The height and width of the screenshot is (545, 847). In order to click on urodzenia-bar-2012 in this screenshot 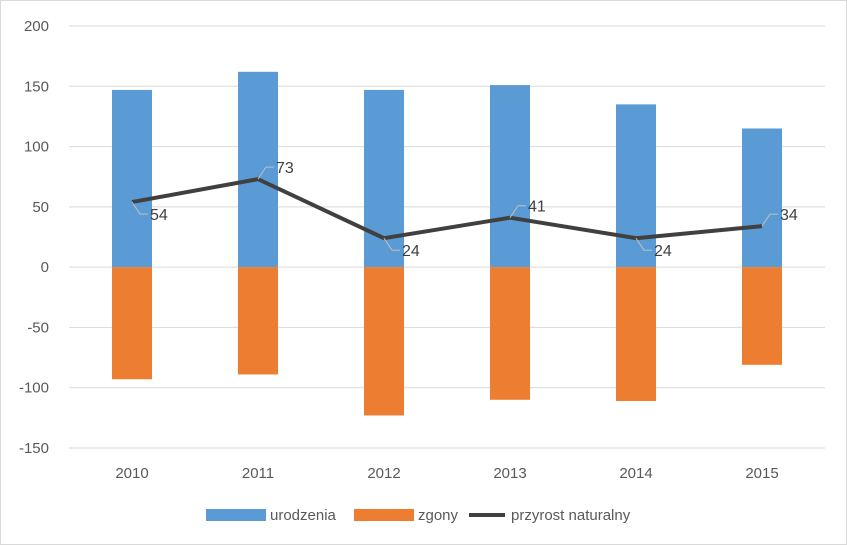, I will do `click(384, 178)`.